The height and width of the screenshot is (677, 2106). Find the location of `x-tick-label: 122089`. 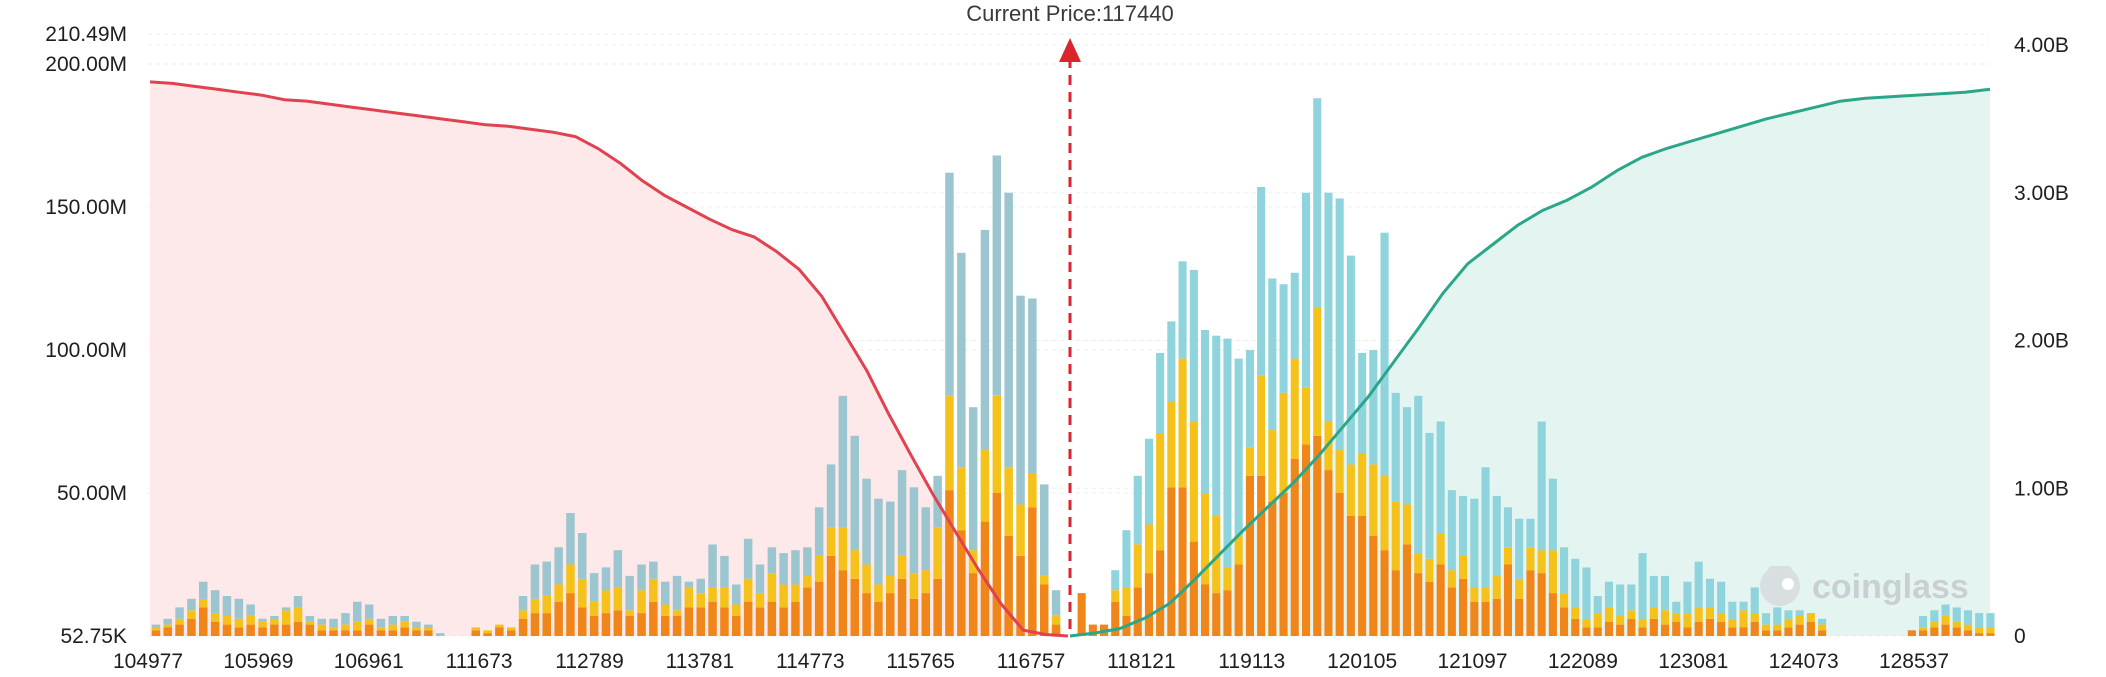

x-tick-label: 122089 is located at coordinates (1583, 661).